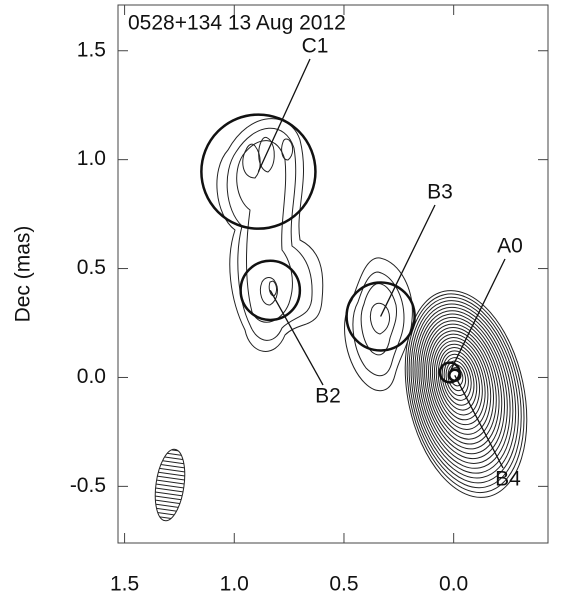 The width and height of the screenshot is (563, 606). I want to click on beam, so click(170, 485).